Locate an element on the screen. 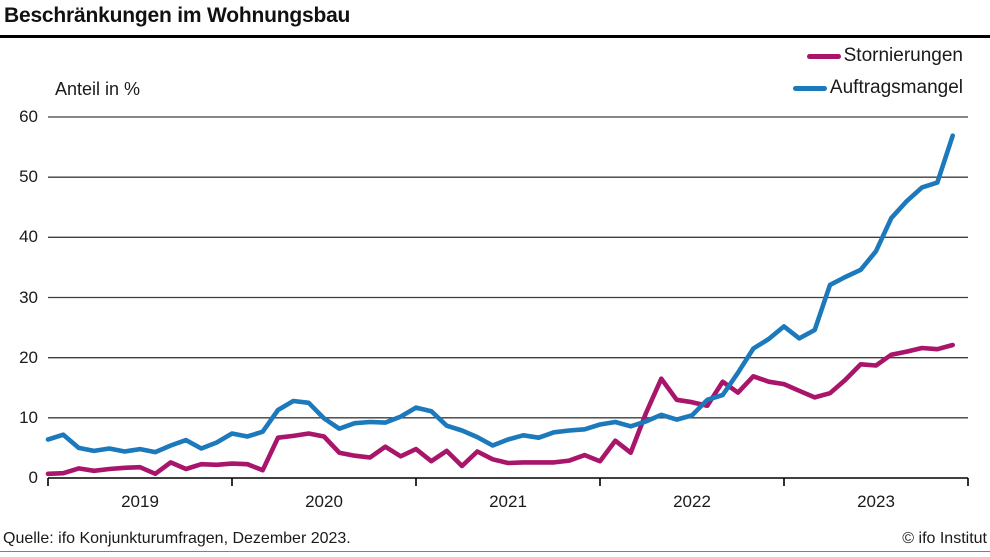 This screenshot has width=990, height=557. auftragsmangel-line-swatch is located at coordinates (809, 88).